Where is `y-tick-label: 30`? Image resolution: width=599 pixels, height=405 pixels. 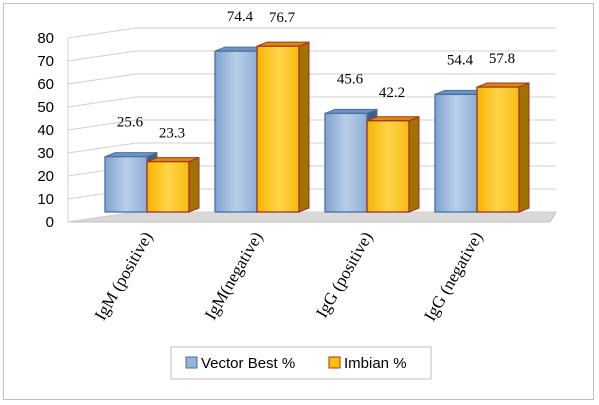 y-tick-label: 30 is located at coordinates (45, 153).